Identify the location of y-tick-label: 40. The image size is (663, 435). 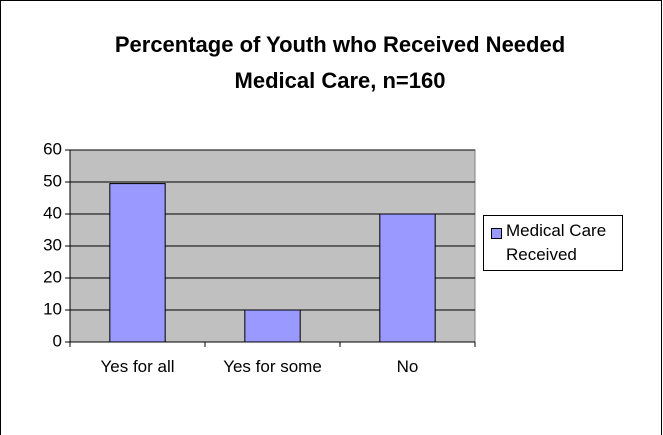
(52, 212).